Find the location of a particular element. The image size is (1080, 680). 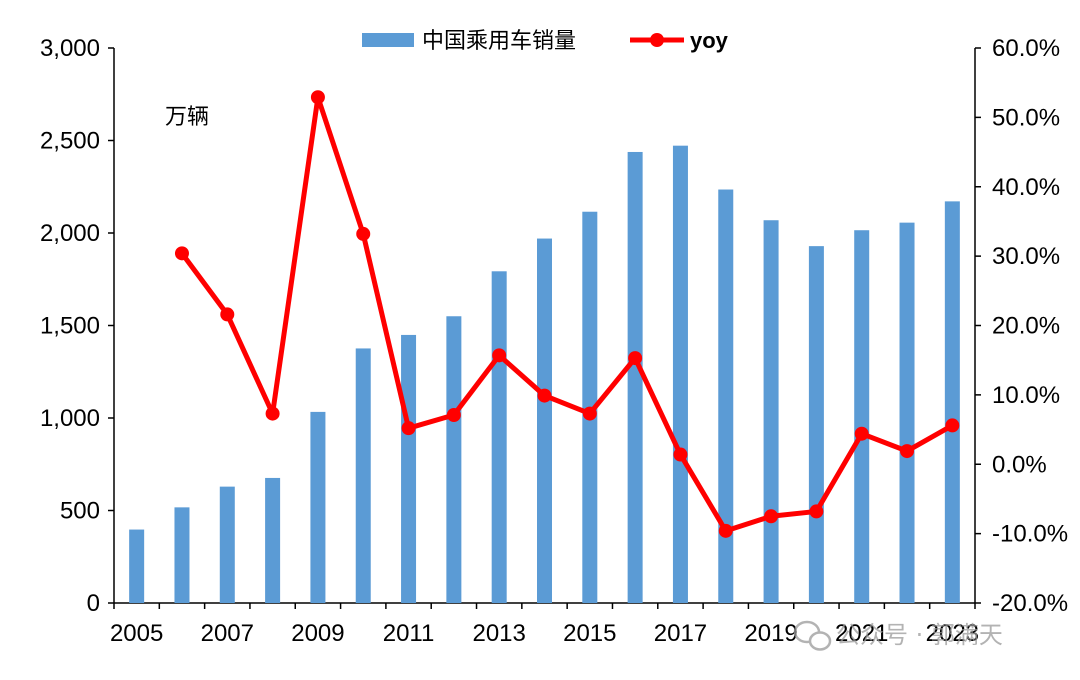

unit-label: 万辆 is located at coordinates (187, 117).